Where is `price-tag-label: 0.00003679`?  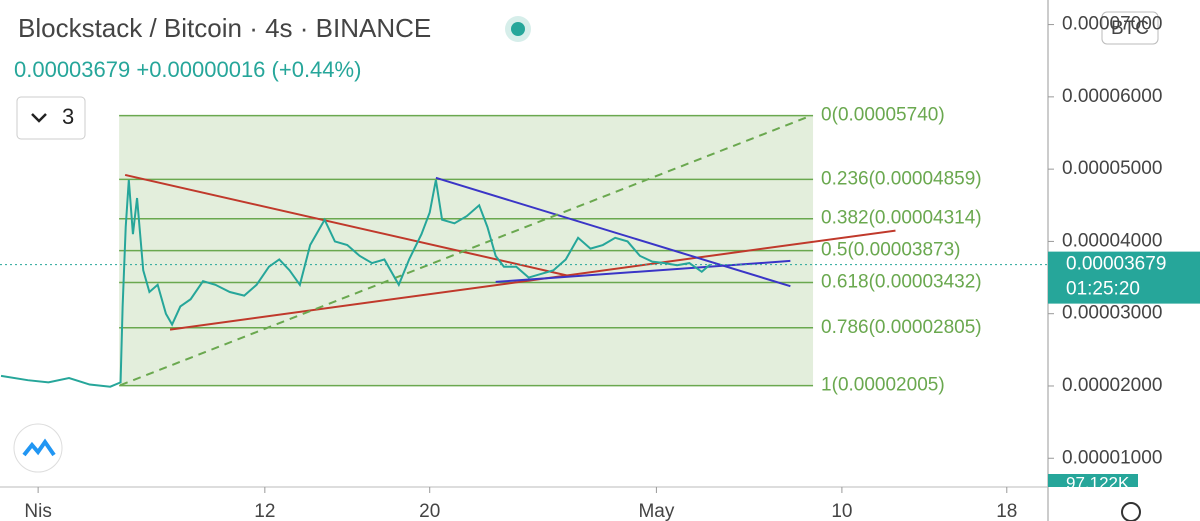 price-tag-label: 0.00003679 is located at coordinates (1116, 264).